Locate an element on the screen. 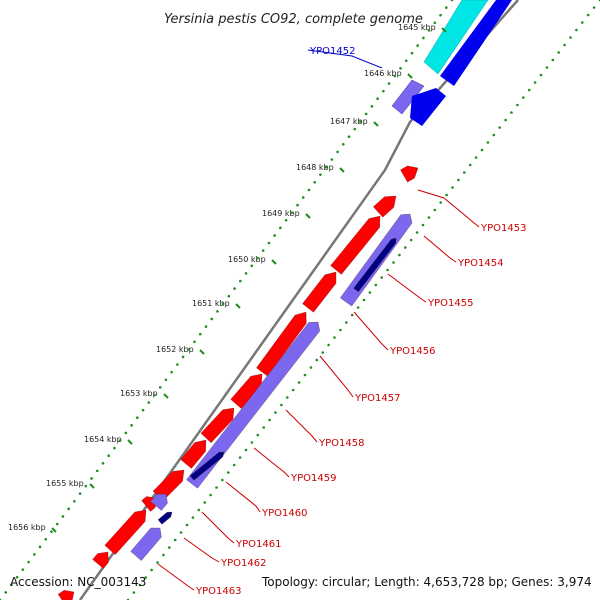 This screenshot has height=600, width=600. gene-label: YPO1453 is located at coordinates (503, 228).